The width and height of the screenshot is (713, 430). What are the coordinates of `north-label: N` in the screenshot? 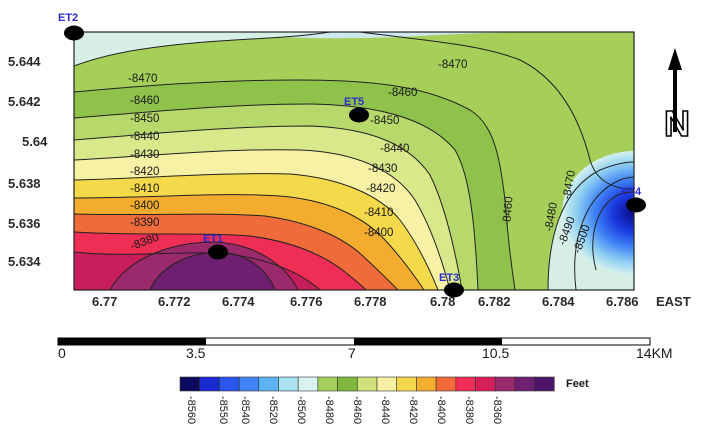 It's located at (677, 123).